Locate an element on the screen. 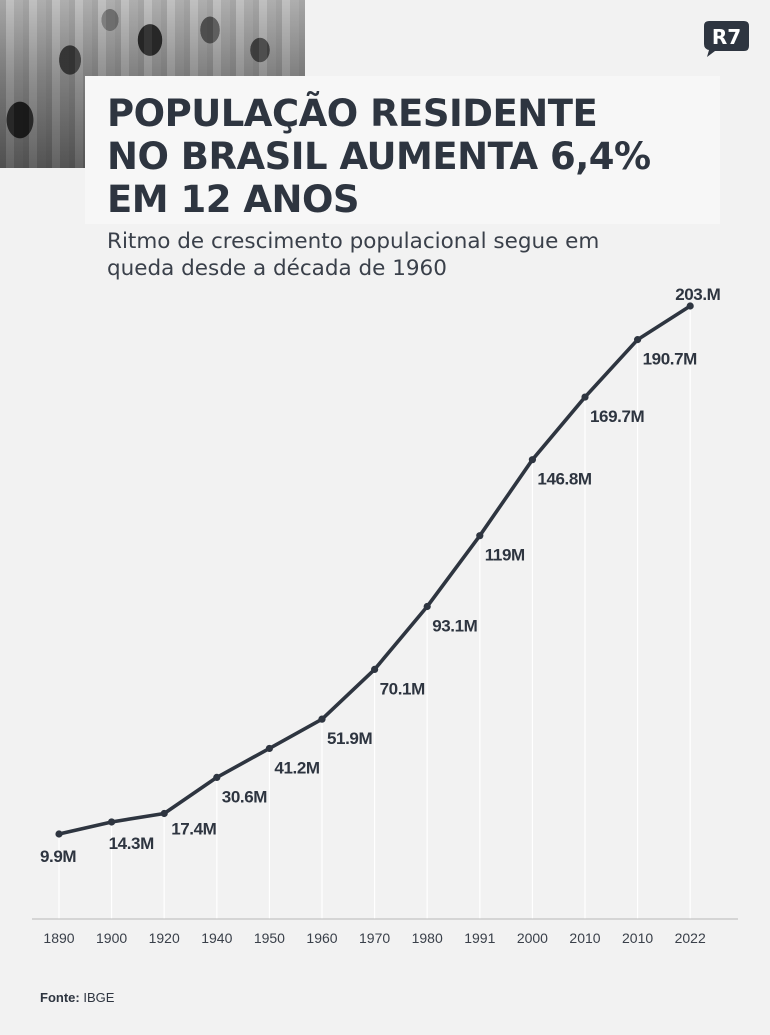 The width and height of the screenshot is (770, 1035). x-tick-label: 1991 is located at coordinates (479, 938).